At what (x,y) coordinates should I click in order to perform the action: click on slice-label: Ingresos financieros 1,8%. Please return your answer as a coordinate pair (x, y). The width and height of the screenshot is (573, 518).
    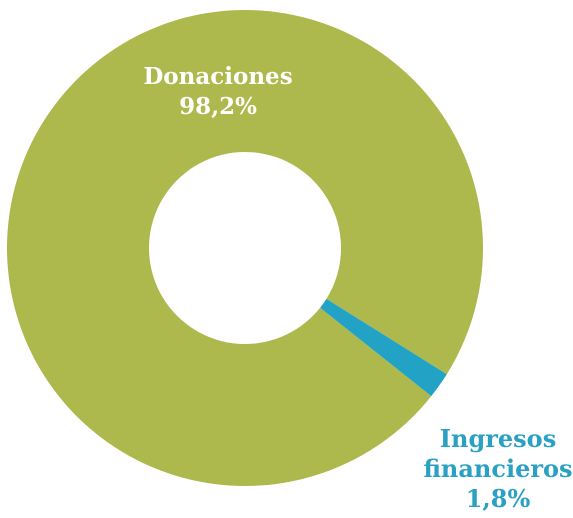
    Looking at the image, I should click on (495, 469).